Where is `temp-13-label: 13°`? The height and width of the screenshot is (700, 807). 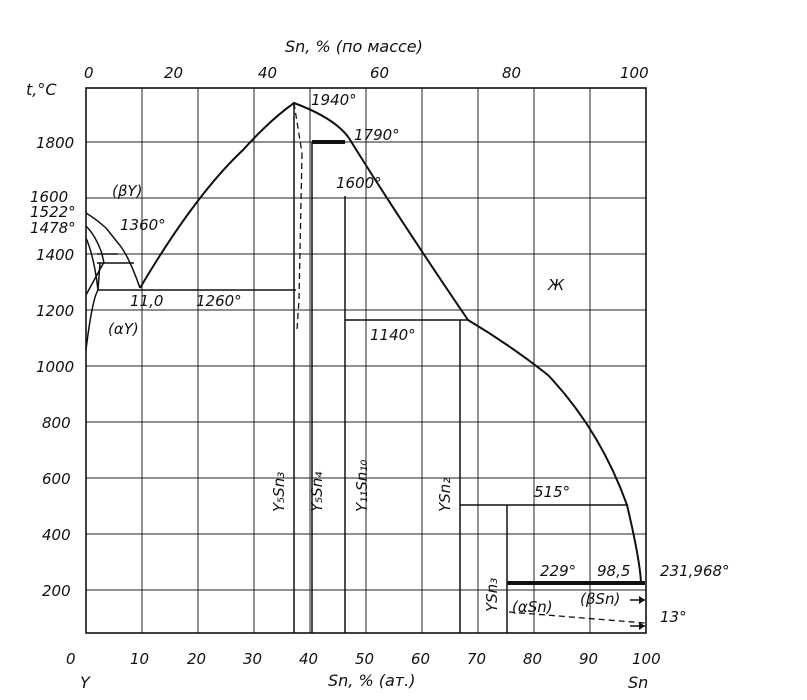 temp-13-label: 13° is located at coordinates (673, 617).